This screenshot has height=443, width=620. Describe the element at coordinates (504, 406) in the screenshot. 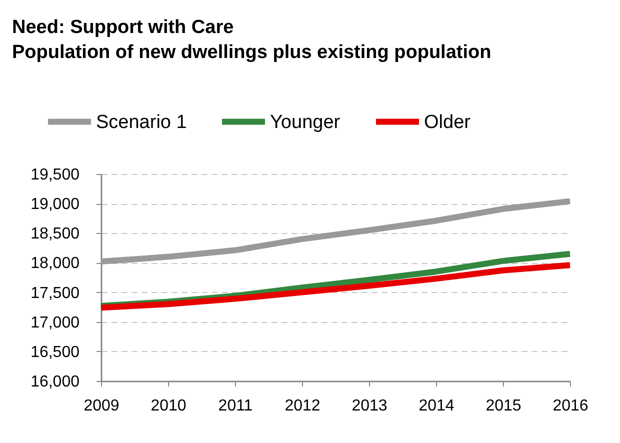

I see `x-tick-label: 2015` at that location.